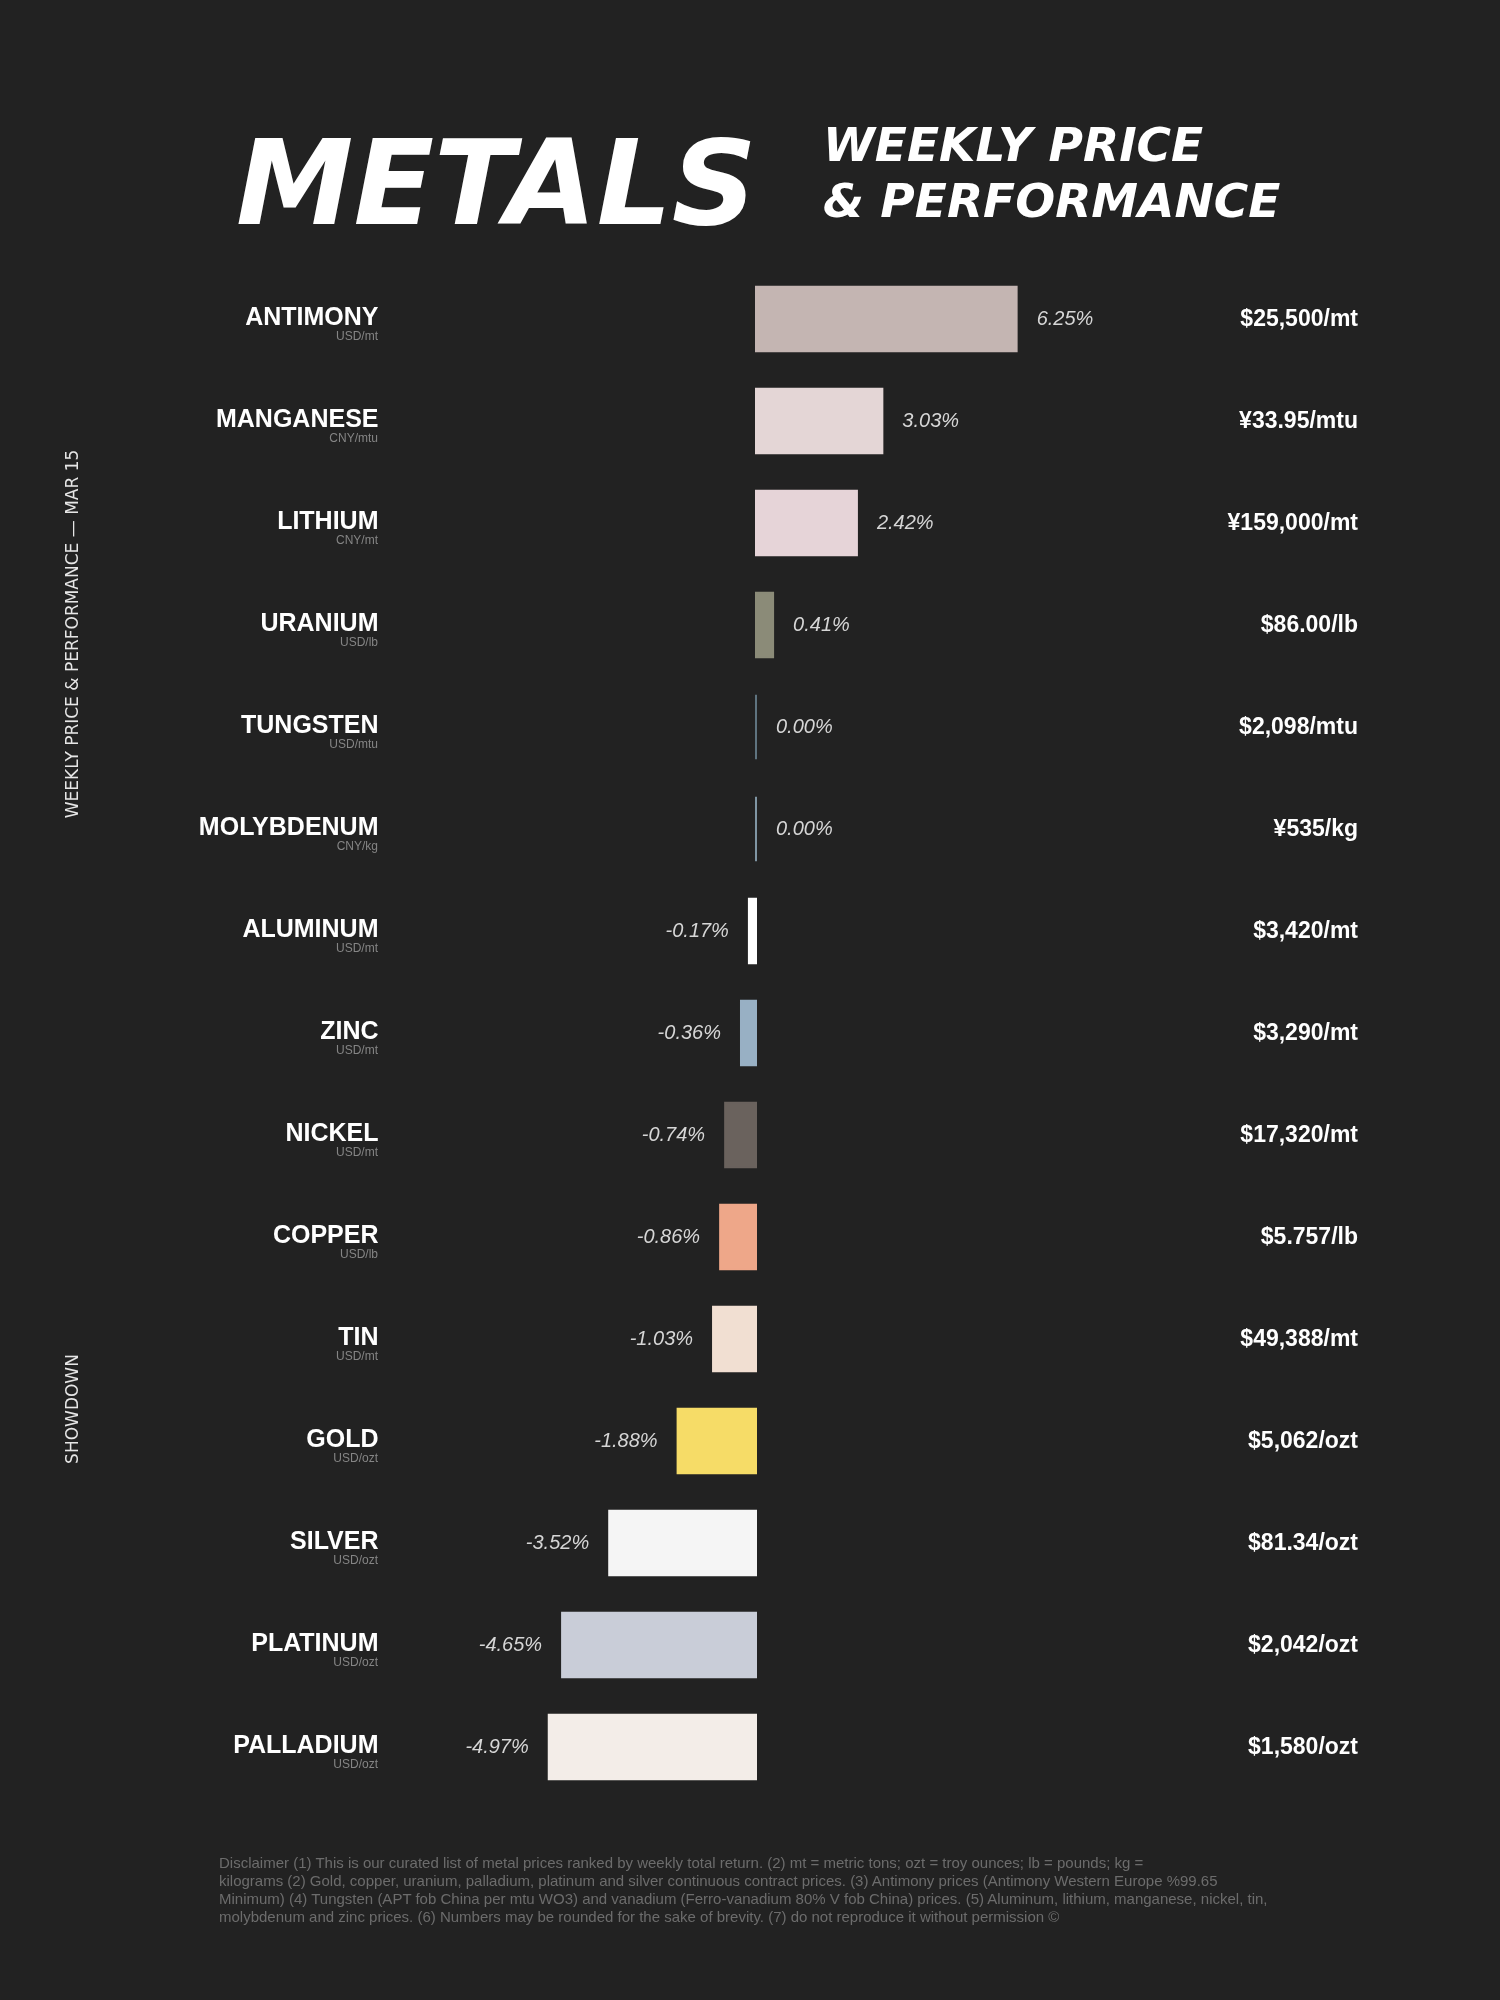 This screenshot has width=1500, height=2000. I want to click on y-tick-label: ZINC, so click(349, 1030).